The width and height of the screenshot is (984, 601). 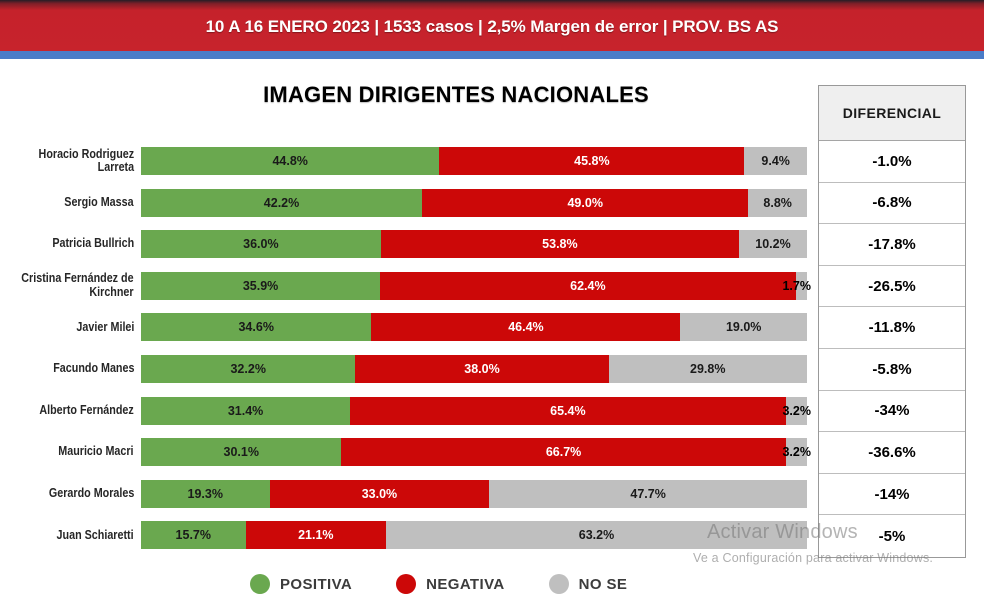 I want to click on diferencial-value: -36.6%, so click(x=892, y=453).